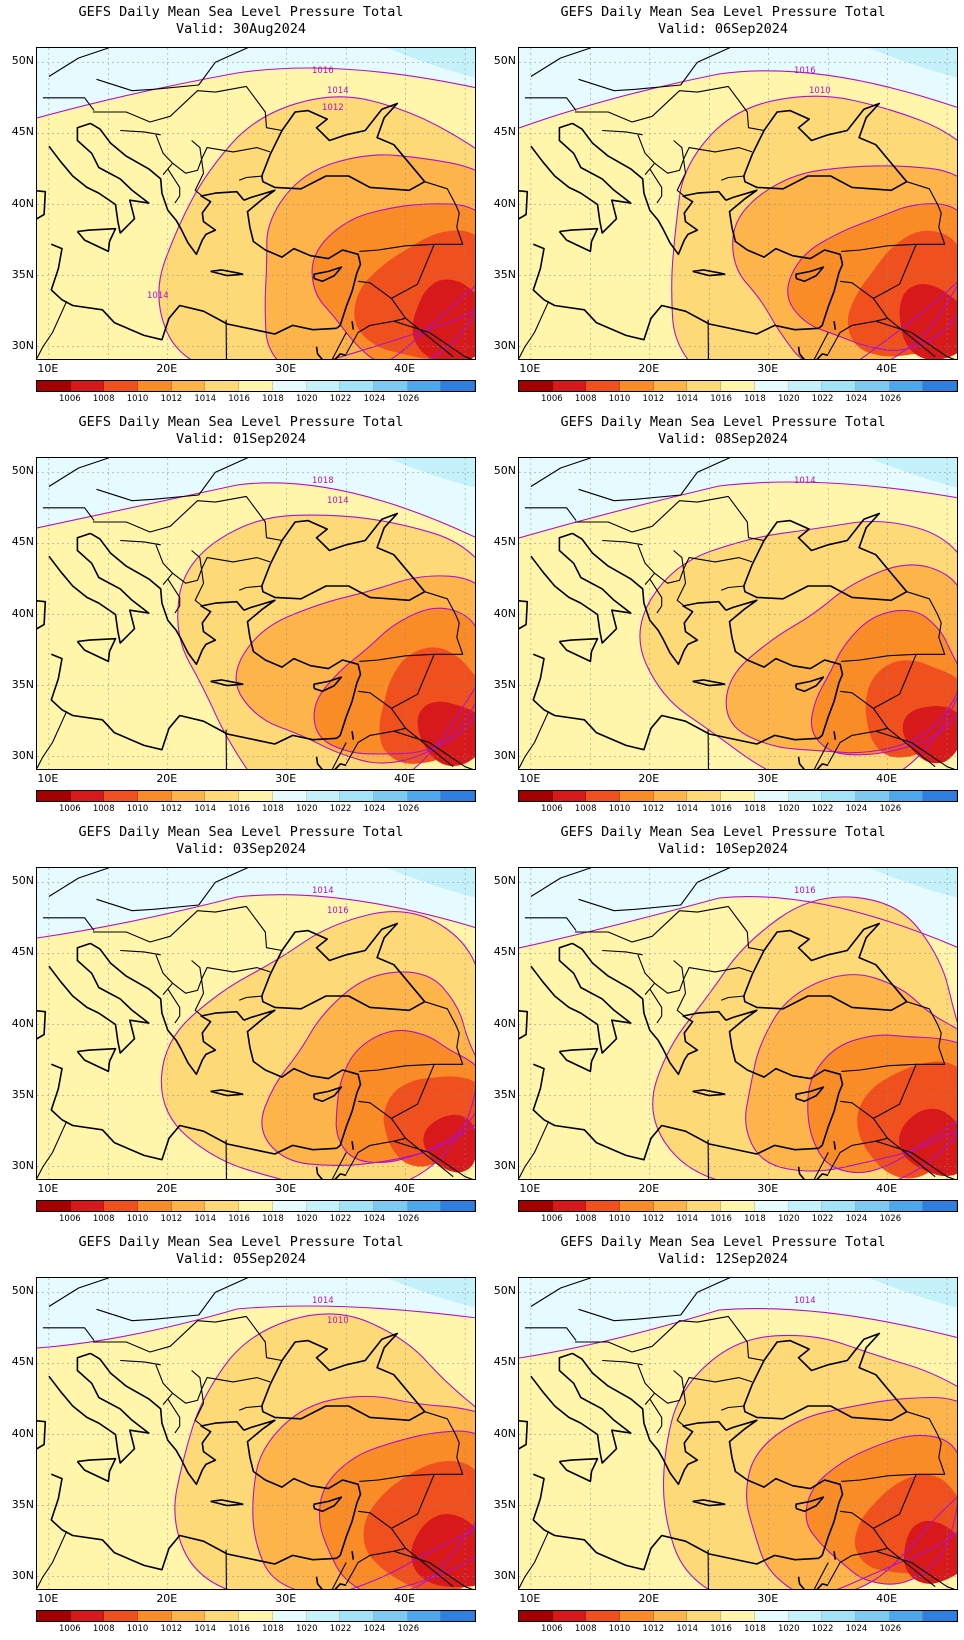  I want to click on colorbar, so click(738, 386).